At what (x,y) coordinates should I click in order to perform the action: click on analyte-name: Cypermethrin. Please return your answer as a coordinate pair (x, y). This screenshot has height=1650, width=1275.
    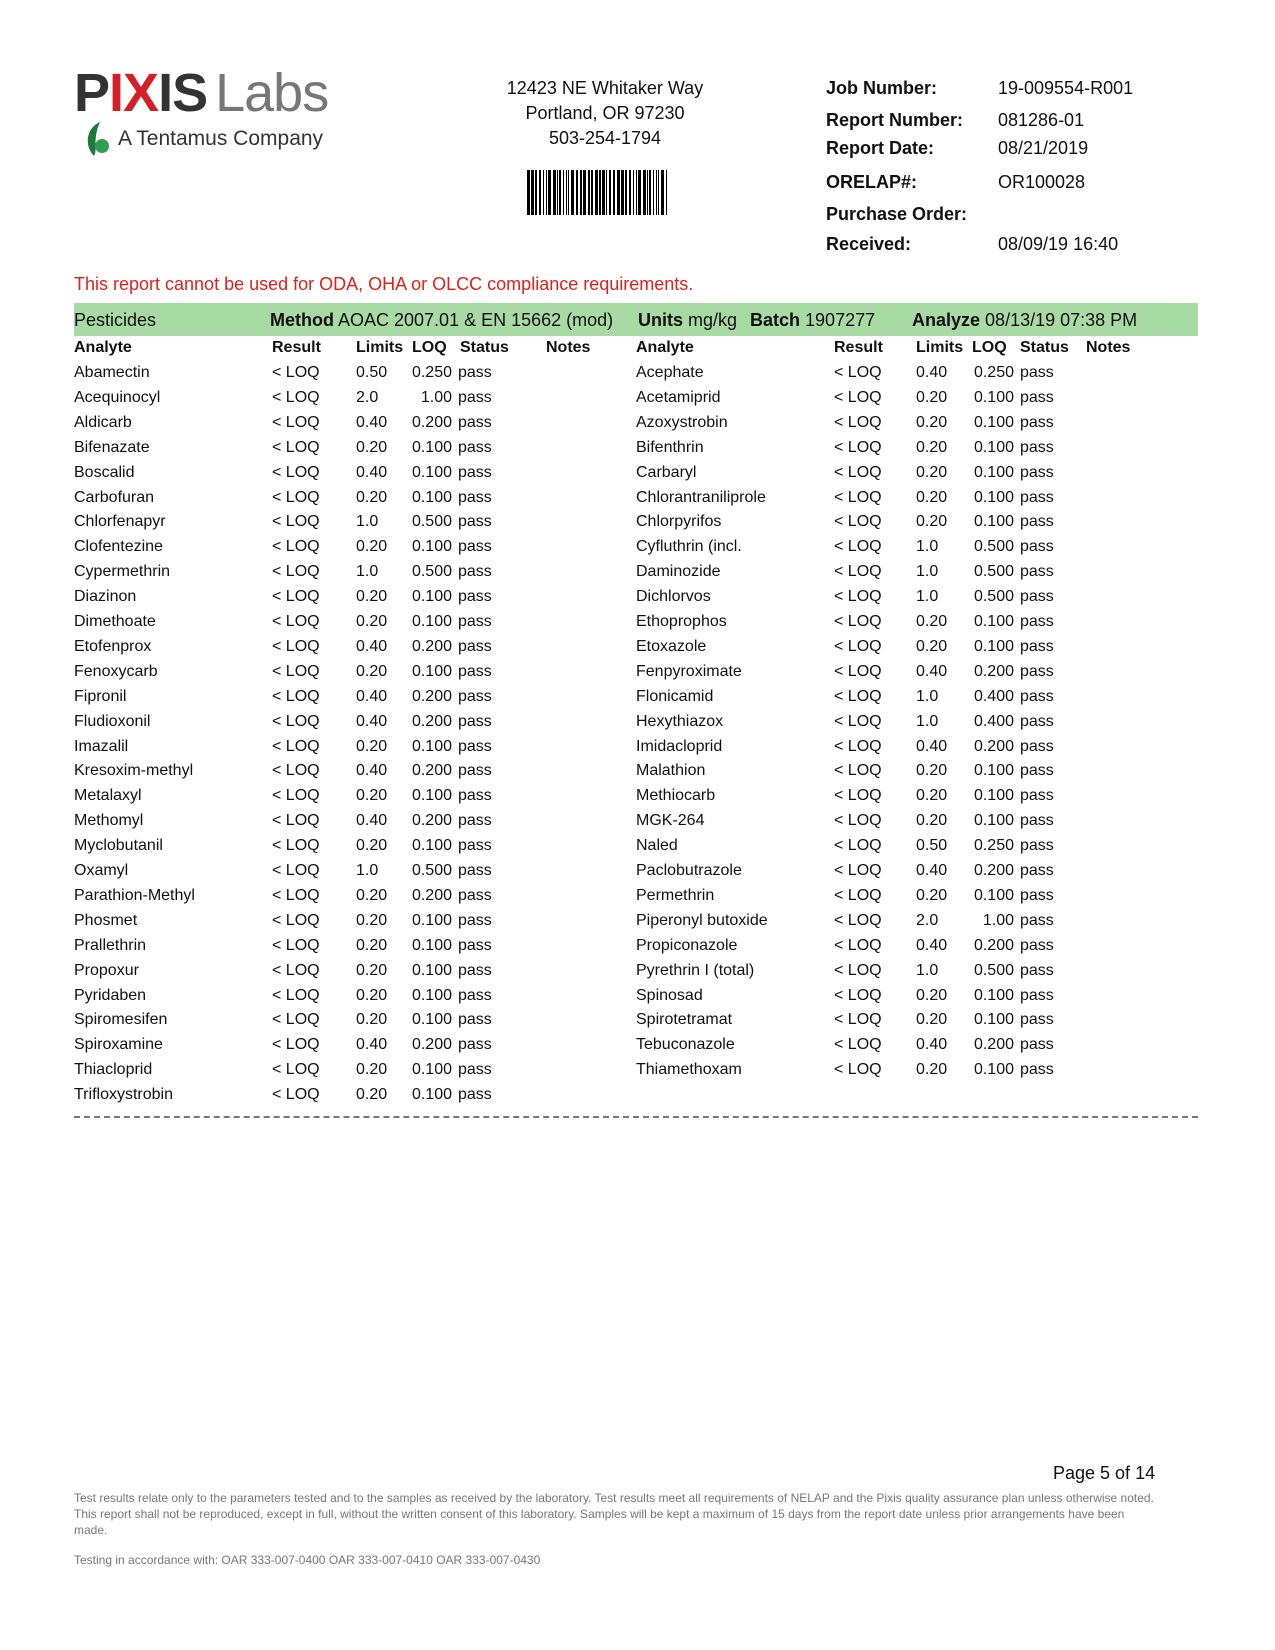
    Looking at the image, I should click on (122, 572).